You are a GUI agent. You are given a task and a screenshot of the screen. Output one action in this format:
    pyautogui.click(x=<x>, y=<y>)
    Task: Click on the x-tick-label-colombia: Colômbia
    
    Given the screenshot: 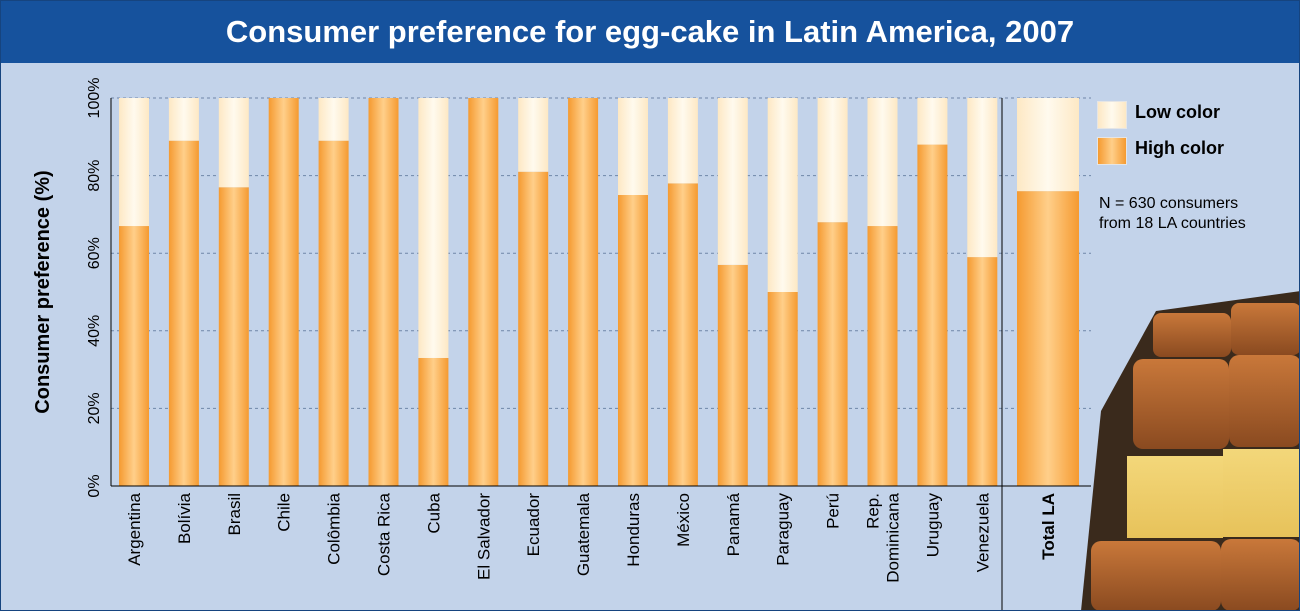 What is the action you would take?
    pyautogui.click(x=334, y=528)
    